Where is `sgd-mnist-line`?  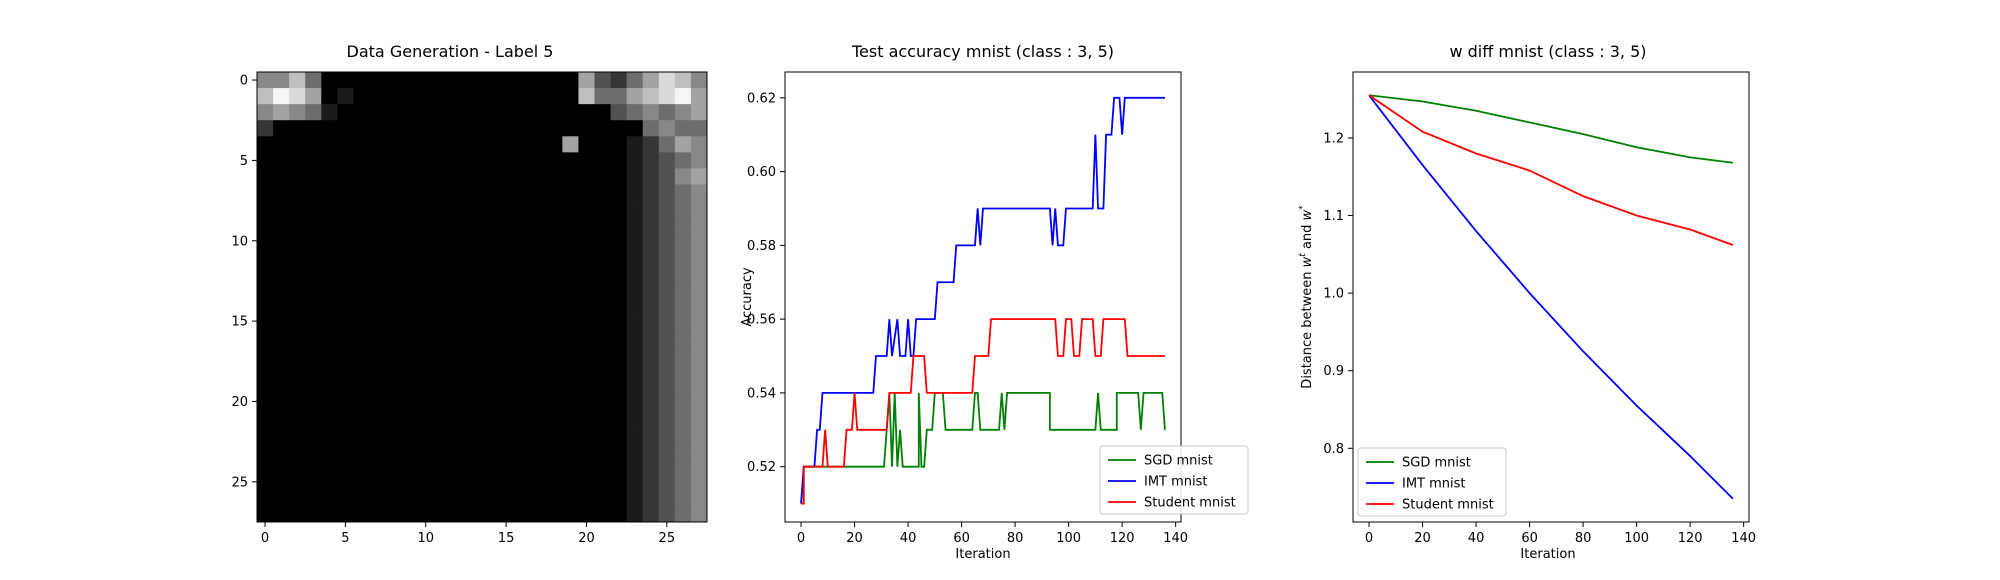 sgd-mnist-line is located at coordinates (1551, 129).